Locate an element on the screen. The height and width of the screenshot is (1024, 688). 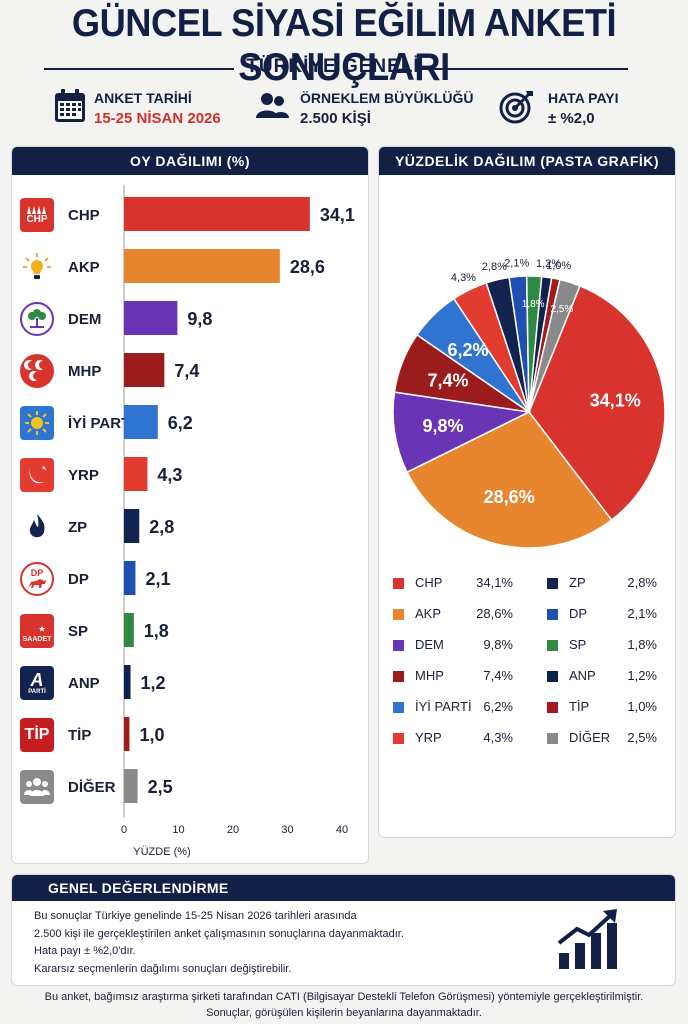
error-margin: HATA PAYI ± %2,0 is located at coordinates (578, 108).